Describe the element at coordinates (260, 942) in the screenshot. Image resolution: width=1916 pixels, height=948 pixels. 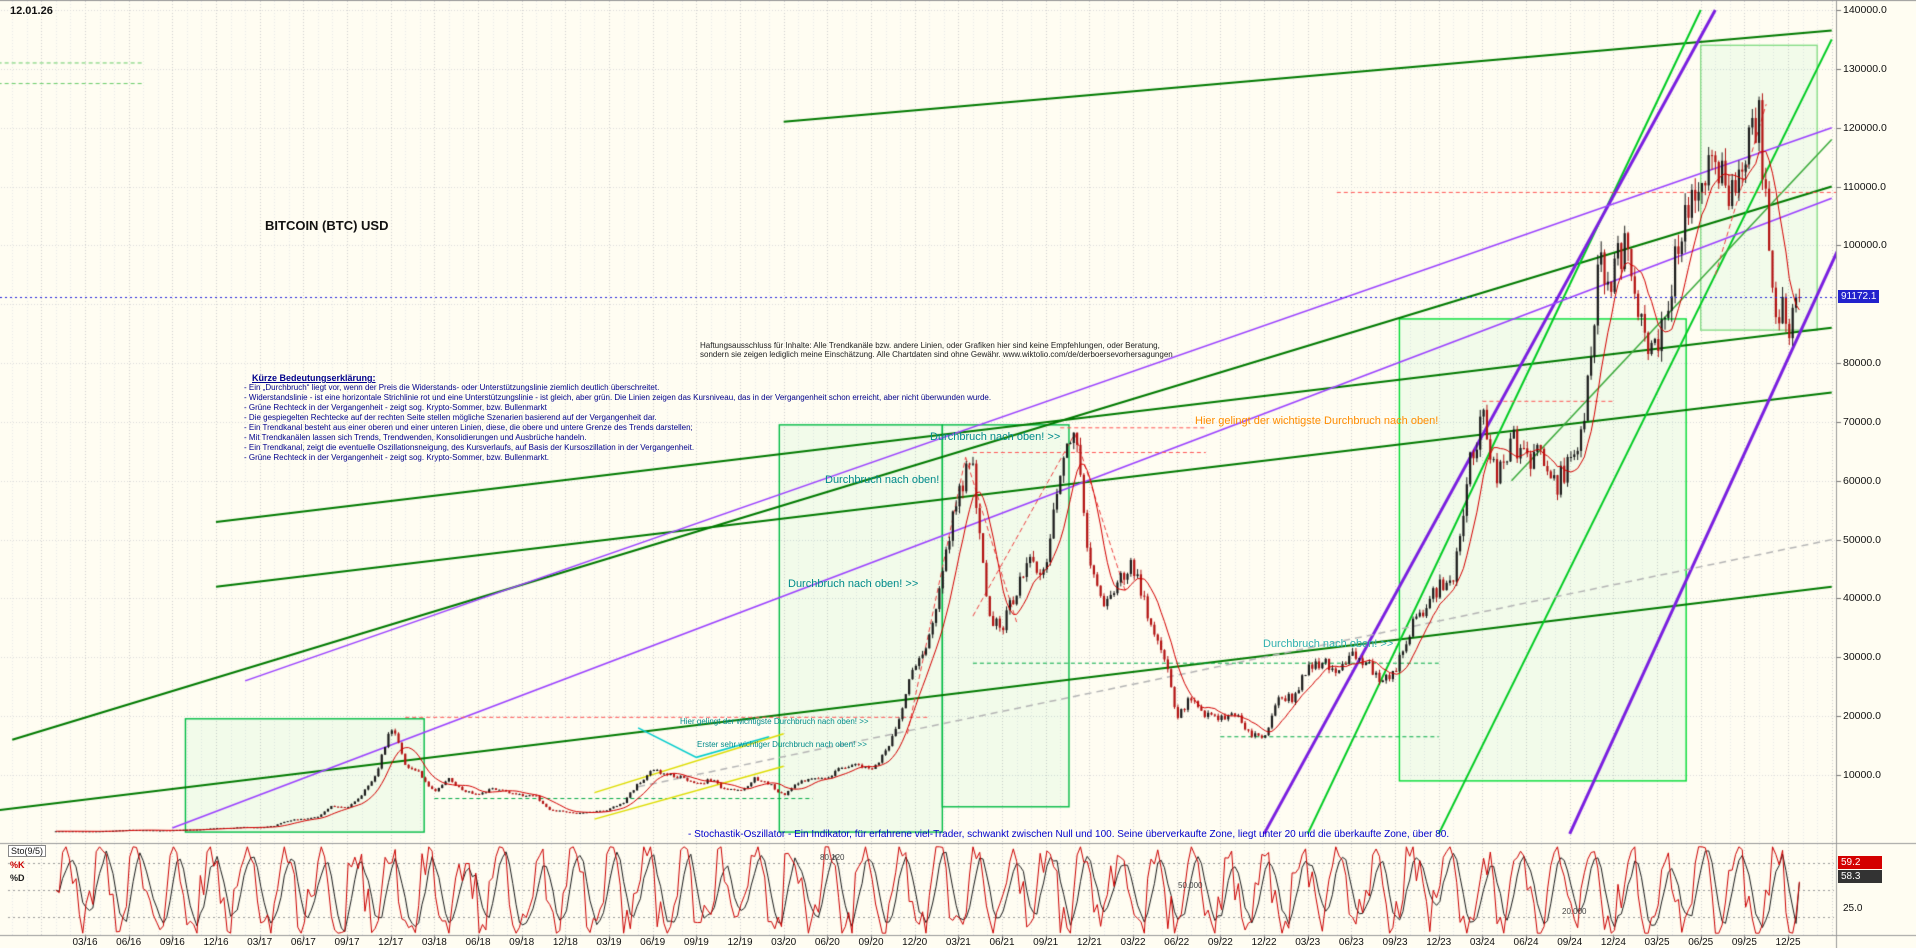
I see `time-axis-label: 03/17` at that location.